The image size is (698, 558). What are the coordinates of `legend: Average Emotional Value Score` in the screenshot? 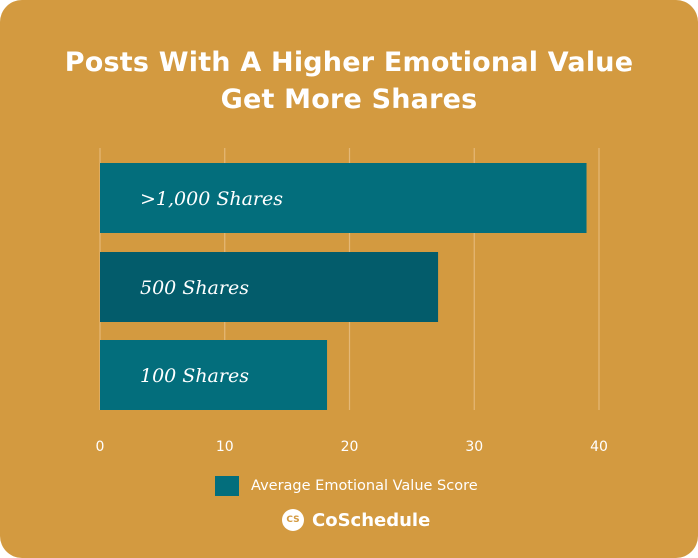 It's located at (346, 486).